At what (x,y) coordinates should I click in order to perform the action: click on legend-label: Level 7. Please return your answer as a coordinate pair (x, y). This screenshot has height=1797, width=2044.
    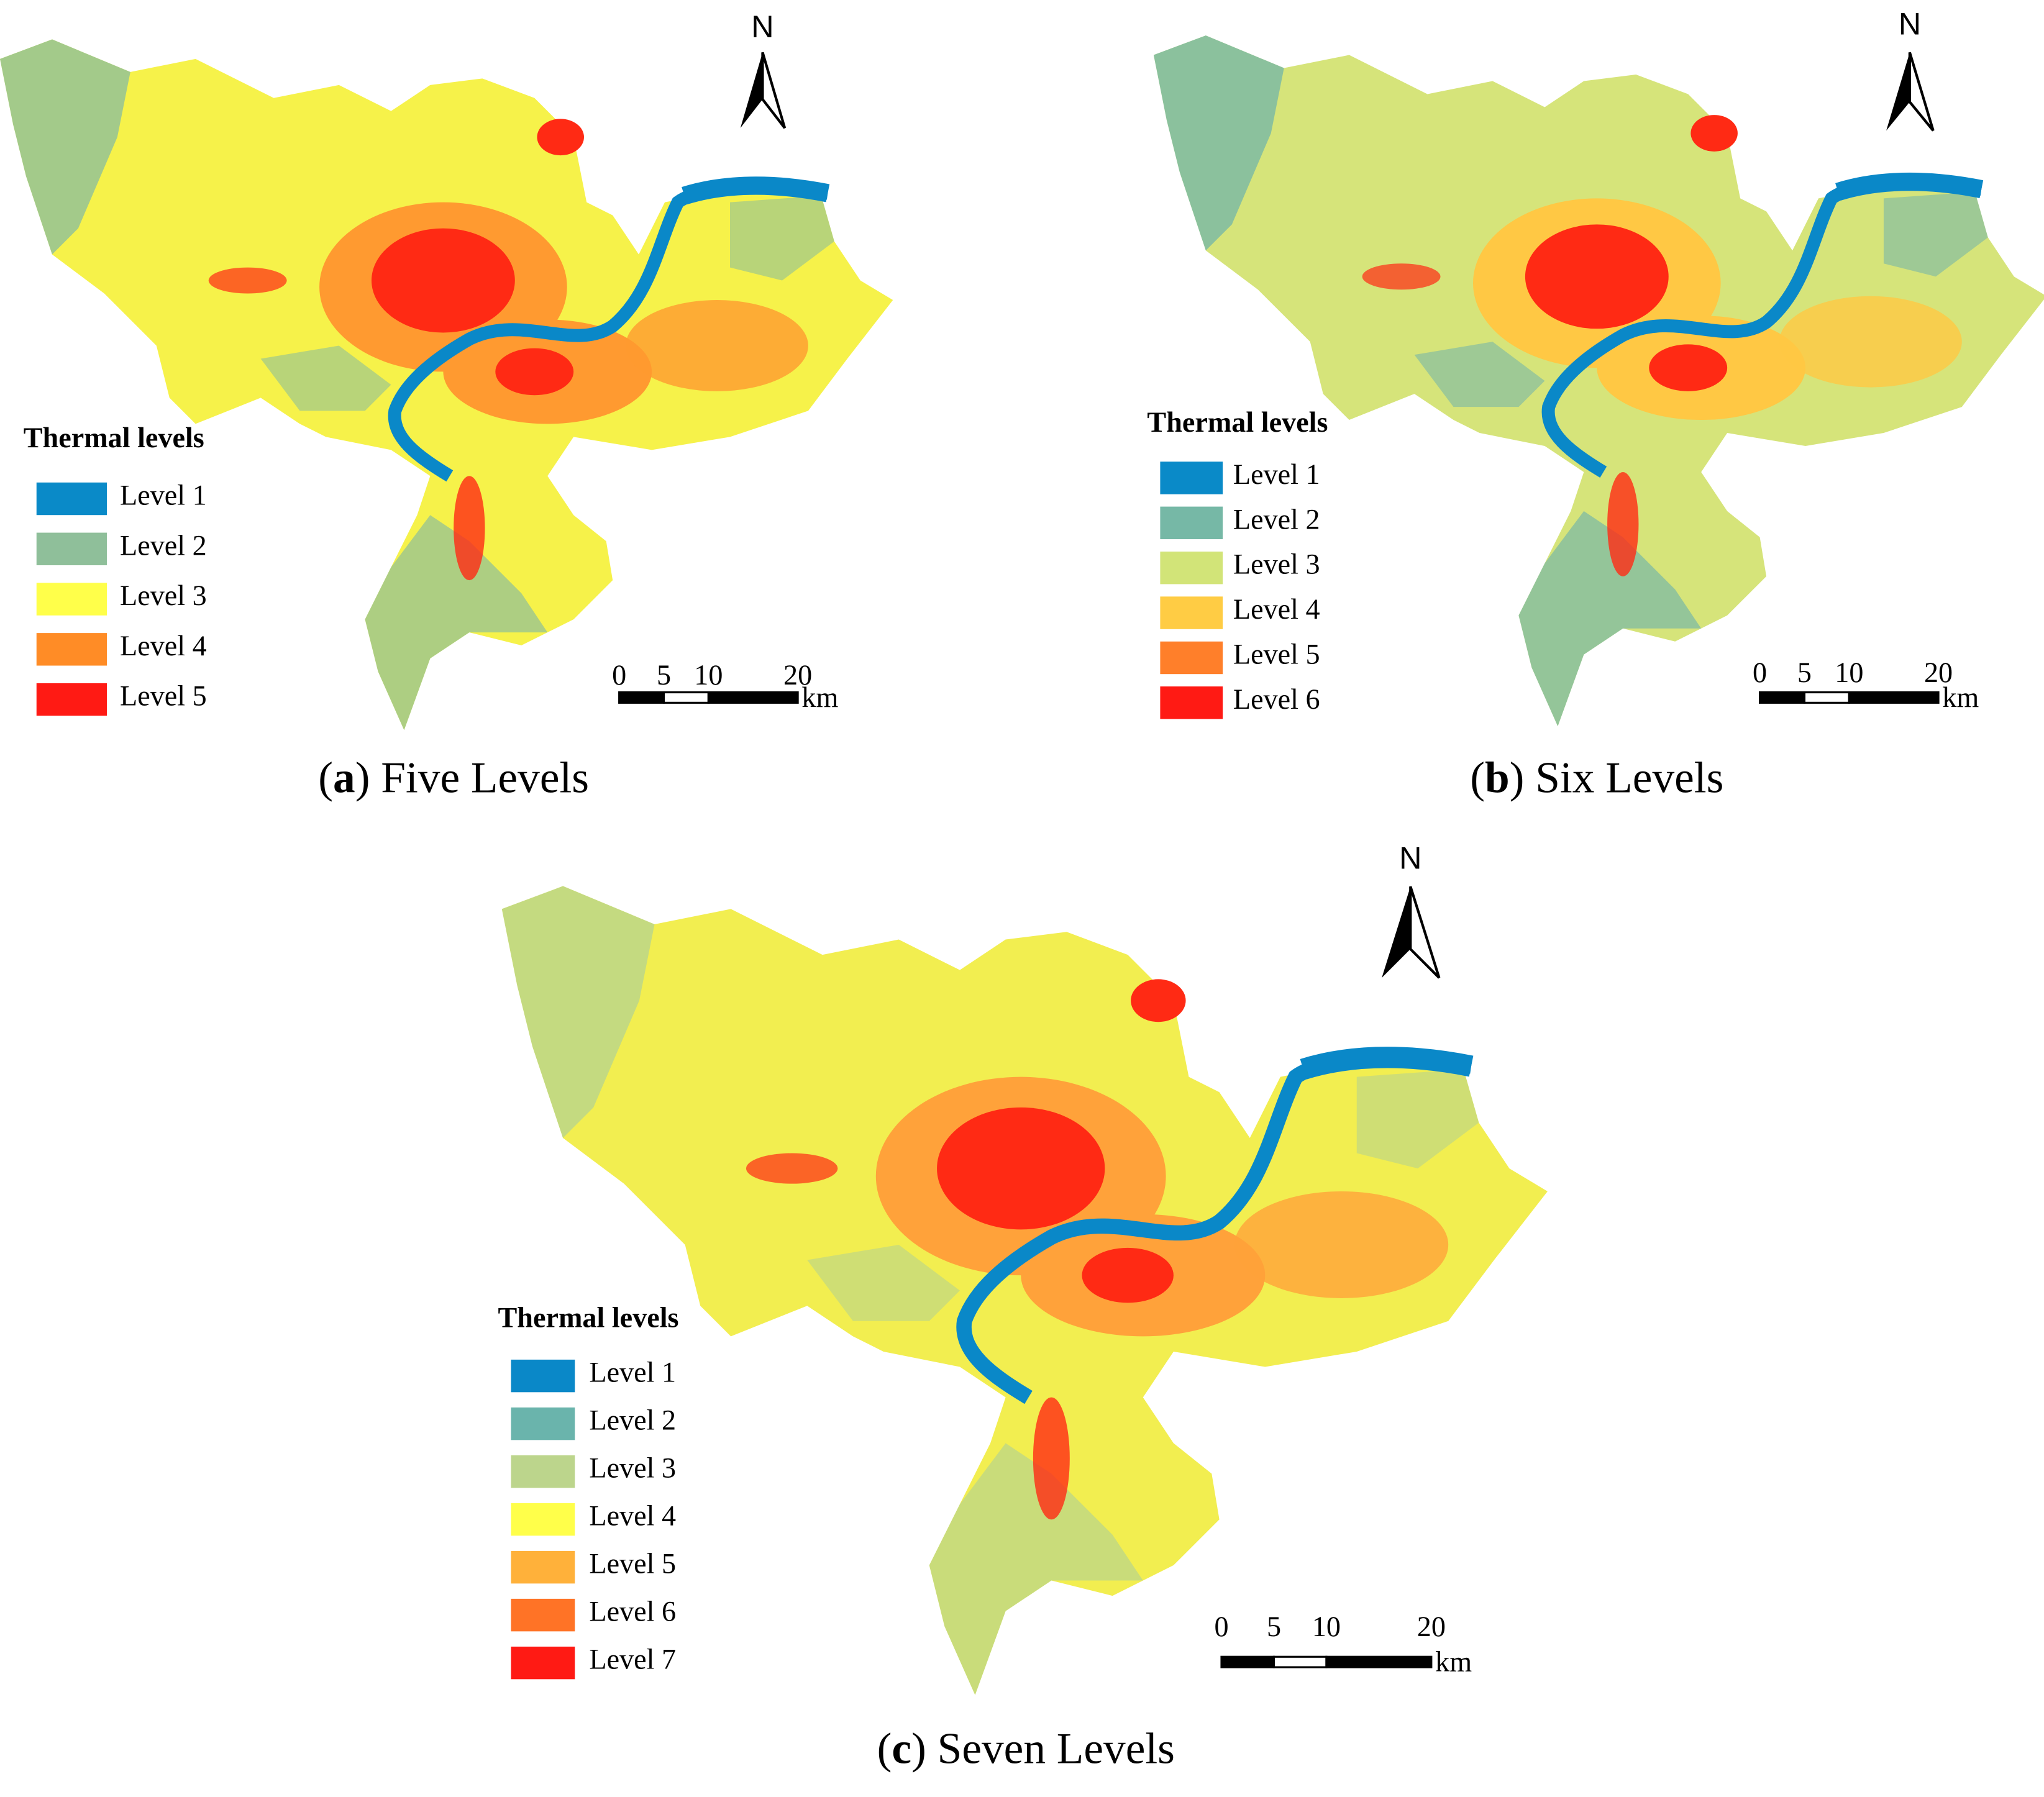
    Looking at the image, I should click on (632, 1659).